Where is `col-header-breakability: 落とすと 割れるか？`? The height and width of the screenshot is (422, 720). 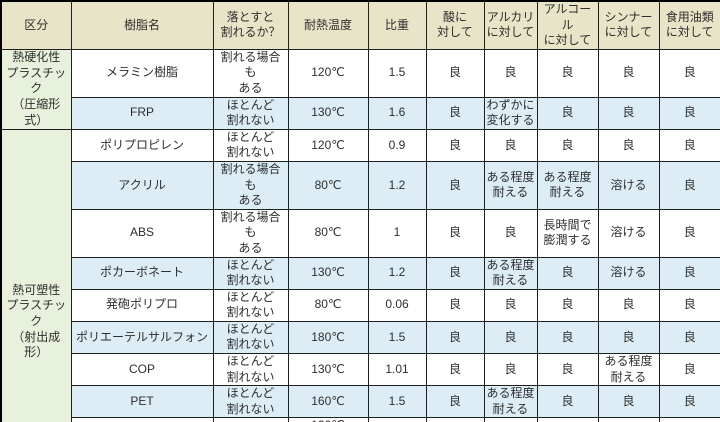 col-header-breakability: 落とすと 割れるか？ is located at coordinates (250, 25).